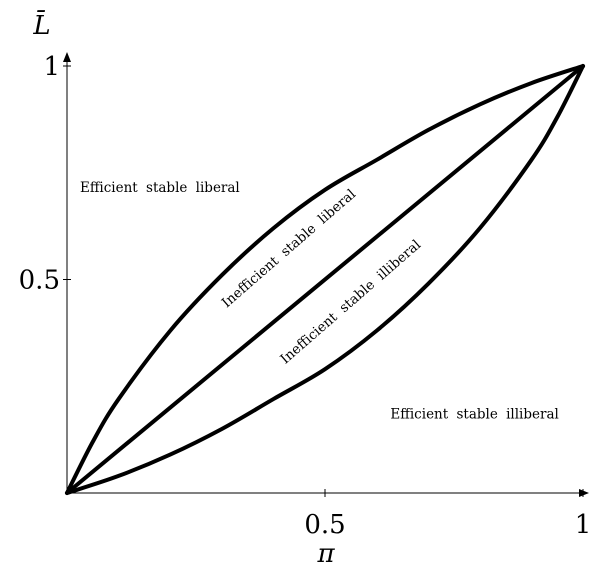  Describe the element at coordinates (447, 514) in the screenshot. I see `x-ticks: 0.5 1` at that location.